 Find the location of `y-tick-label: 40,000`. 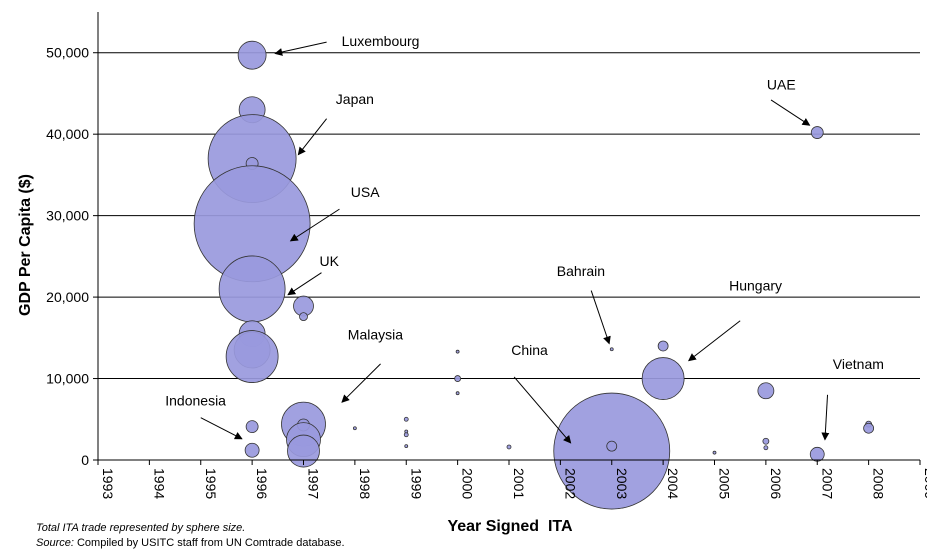

y-tick-label: 40,000 is located at coordinates (67, 134).